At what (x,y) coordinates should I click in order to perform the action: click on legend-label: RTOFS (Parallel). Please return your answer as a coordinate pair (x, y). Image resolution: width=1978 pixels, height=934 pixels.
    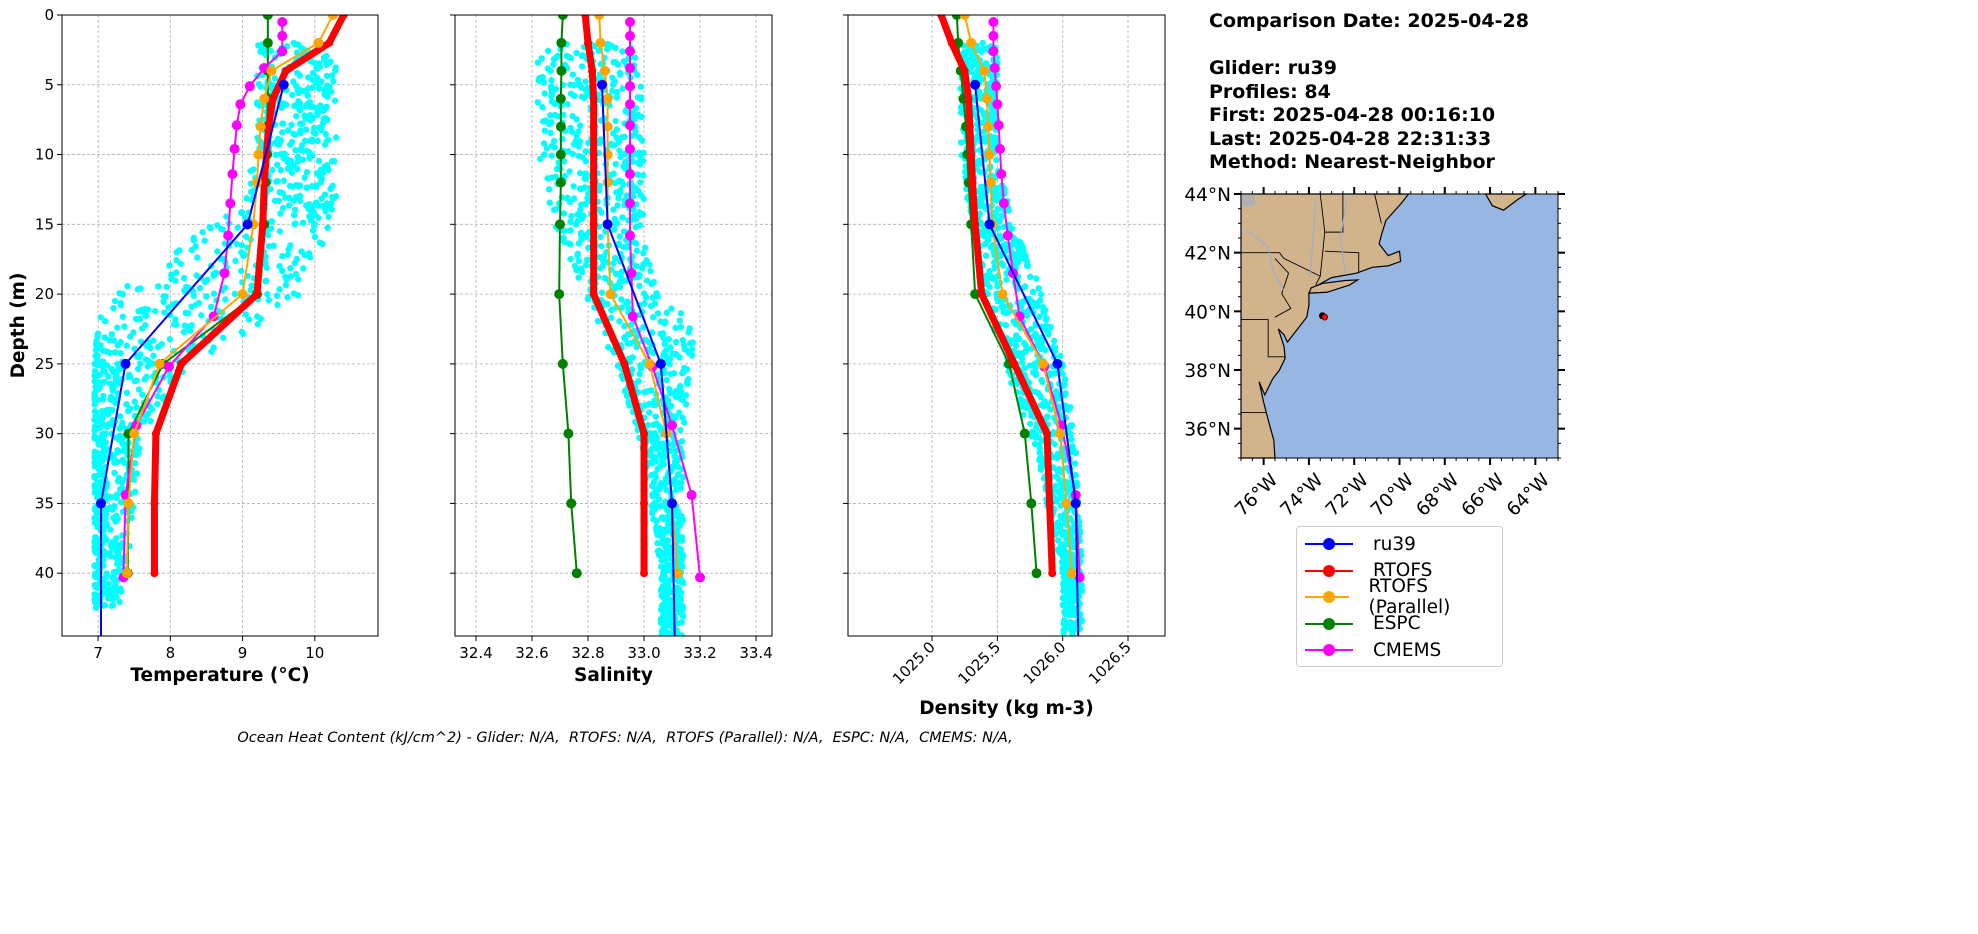
    Looking at the image, I should click on (1409, 597).